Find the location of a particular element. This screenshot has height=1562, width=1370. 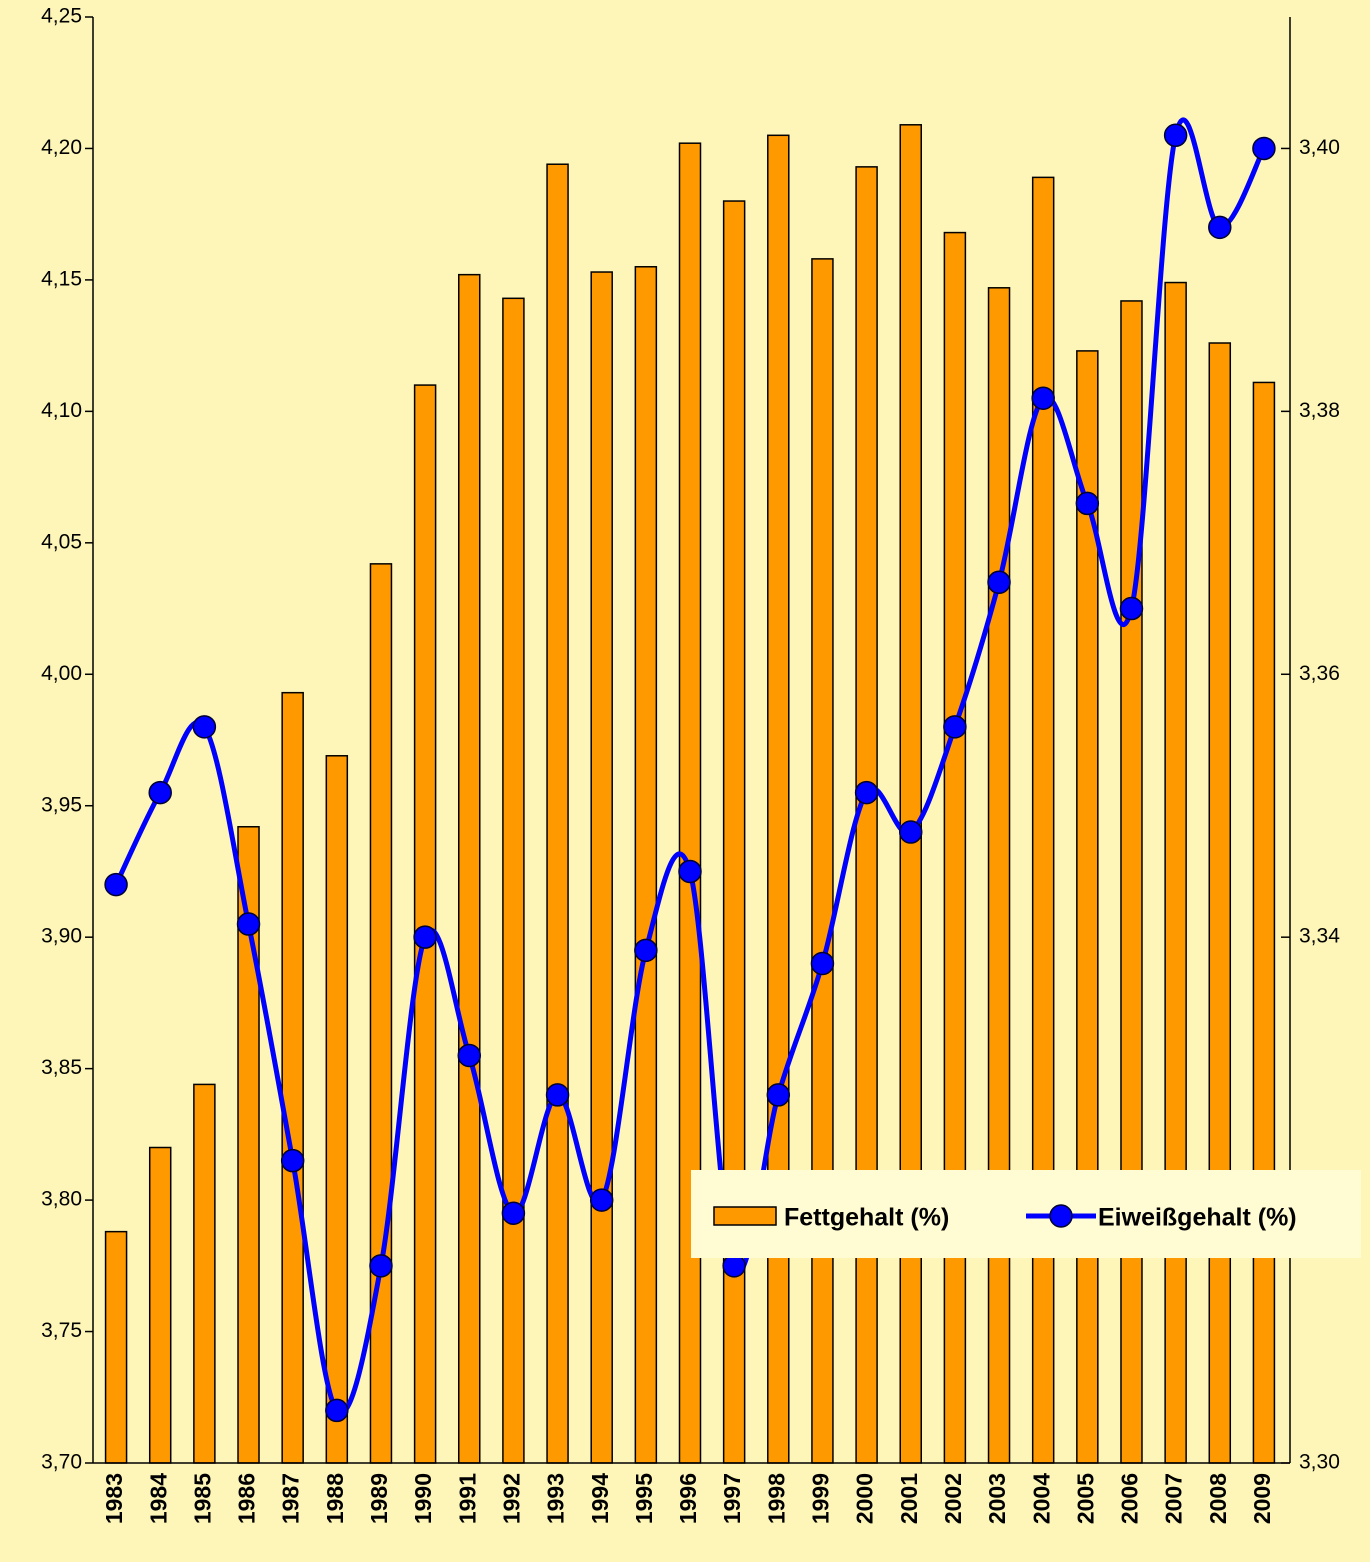

y2-tick-label: 3,36 is located at coordinates (1319, 673).